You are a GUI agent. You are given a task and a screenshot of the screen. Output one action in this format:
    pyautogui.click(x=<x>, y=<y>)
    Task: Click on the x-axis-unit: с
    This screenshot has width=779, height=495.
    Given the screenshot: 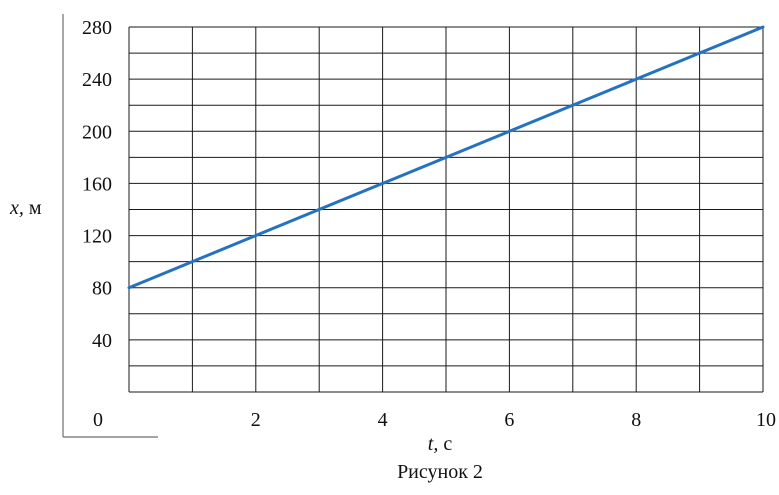 What is the action you would take?
    pyautogui.click(x=445, y=444)
    